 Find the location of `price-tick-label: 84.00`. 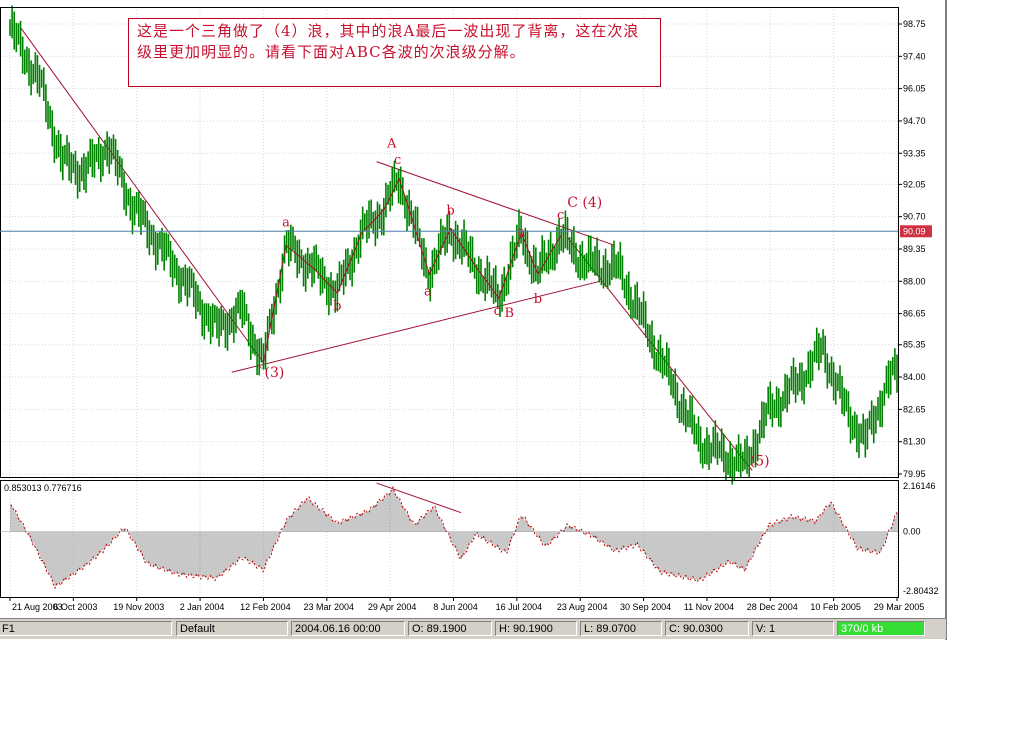

price-tick-label: 84.00 is located at coordinates (914, 377).